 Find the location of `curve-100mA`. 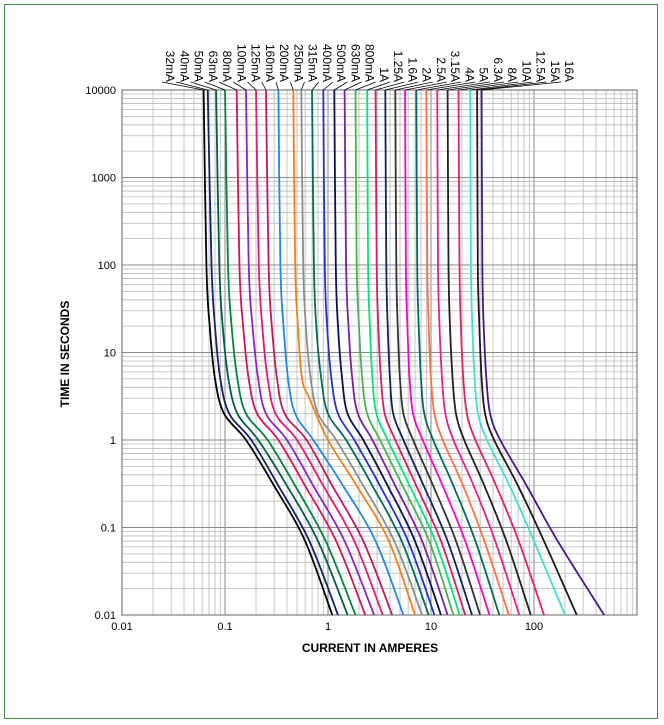

curve-100mA is located at coordinates (310, 352).